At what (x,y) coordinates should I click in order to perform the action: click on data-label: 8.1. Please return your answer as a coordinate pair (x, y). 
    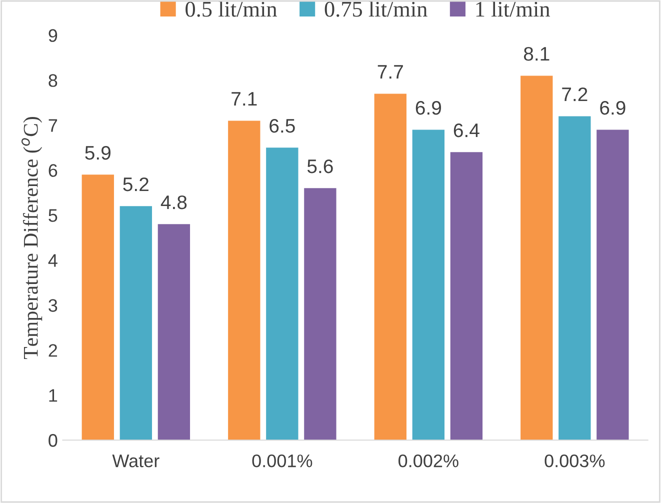
    Looking at the image, I should click on (537, 53).